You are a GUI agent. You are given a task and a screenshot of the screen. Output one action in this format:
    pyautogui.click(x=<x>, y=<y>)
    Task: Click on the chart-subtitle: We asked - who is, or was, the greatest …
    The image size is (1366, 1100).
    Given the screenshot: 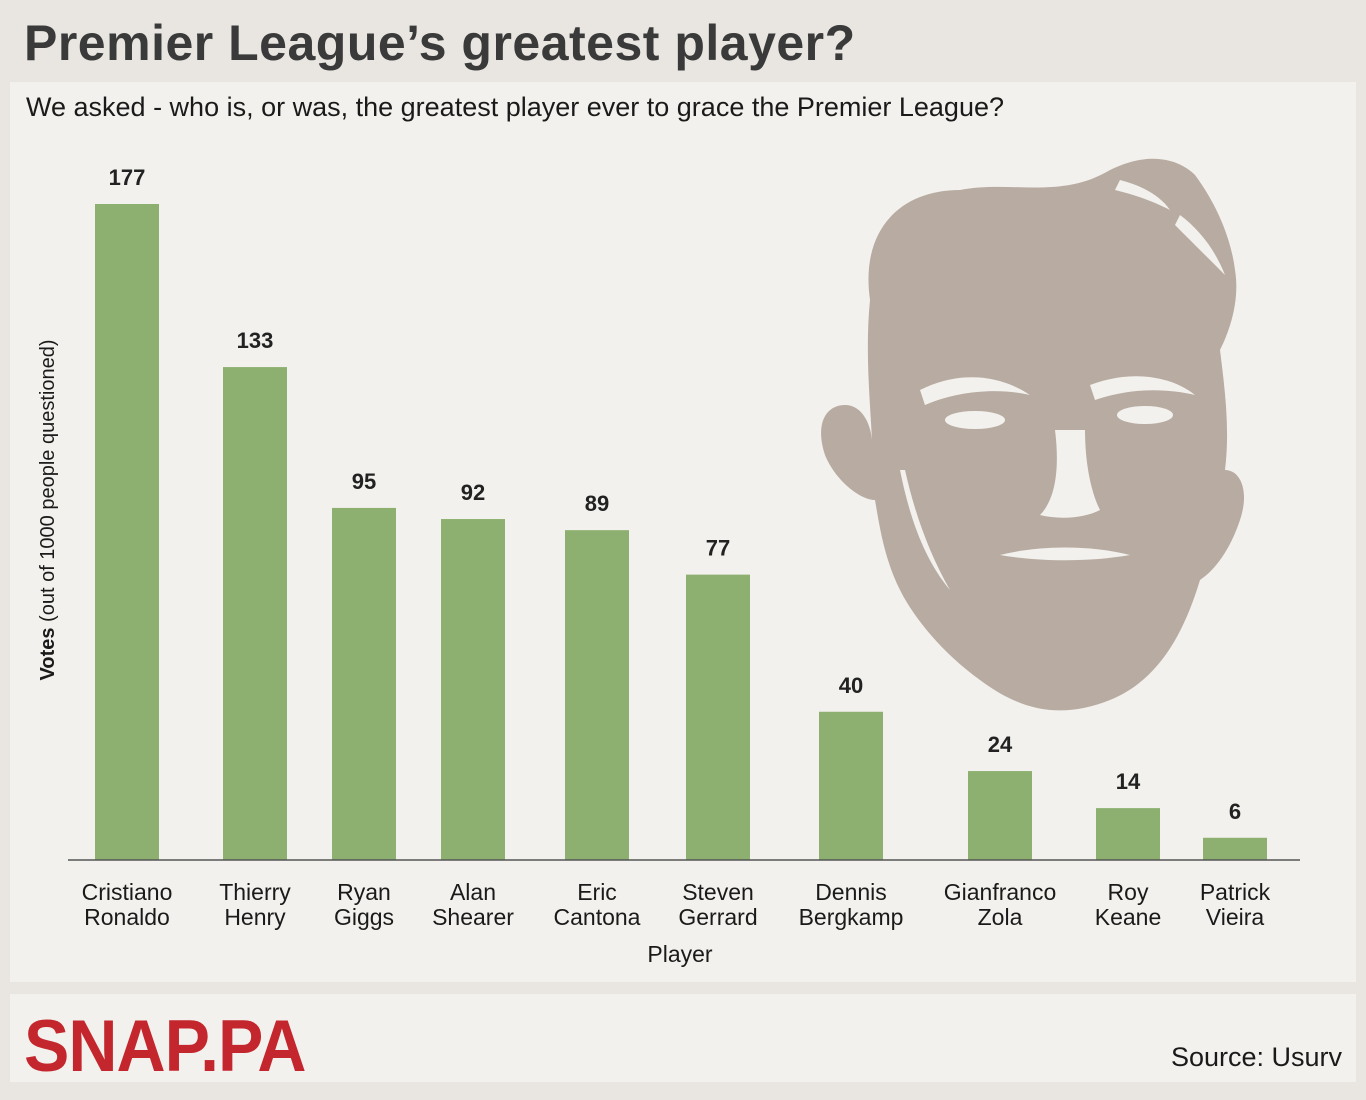 What is the action you would take?
    pyautogui.click(x=515, y=107)
    